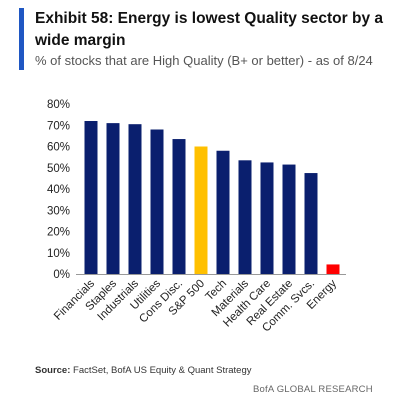  I want to click on y-tick-label: 40%, so click(58, 190).